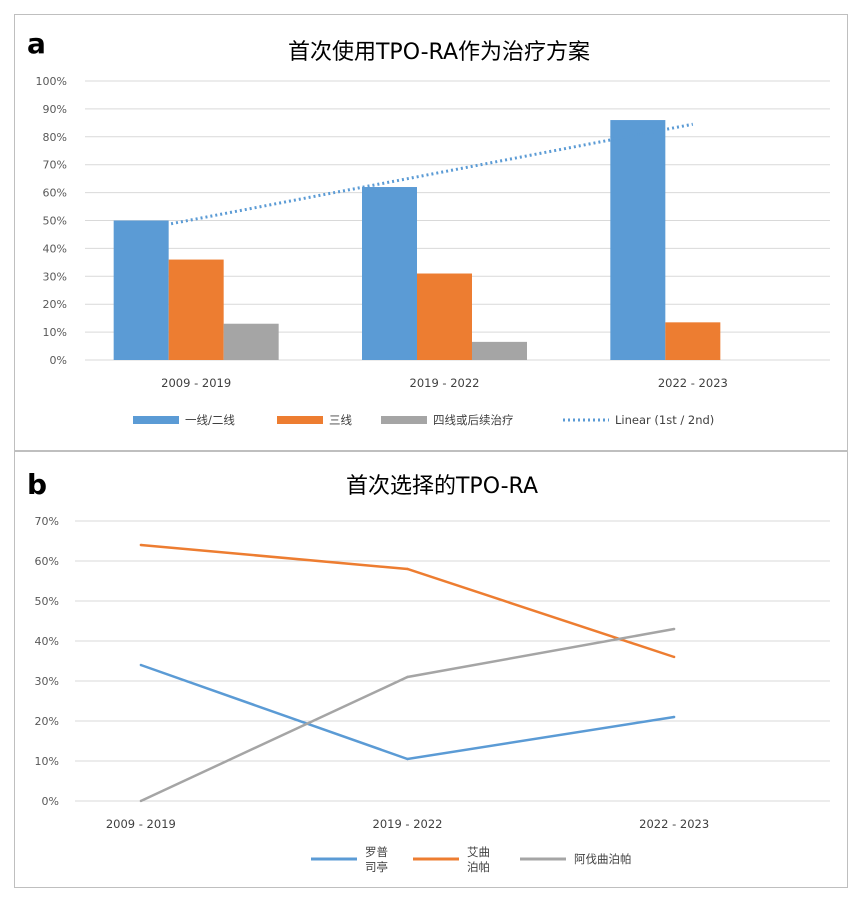 This screenshot has width=866, height=912. I want to click on chart-a-title: 首次使用TPO-RA作为治疗方案, so click(439, 52).